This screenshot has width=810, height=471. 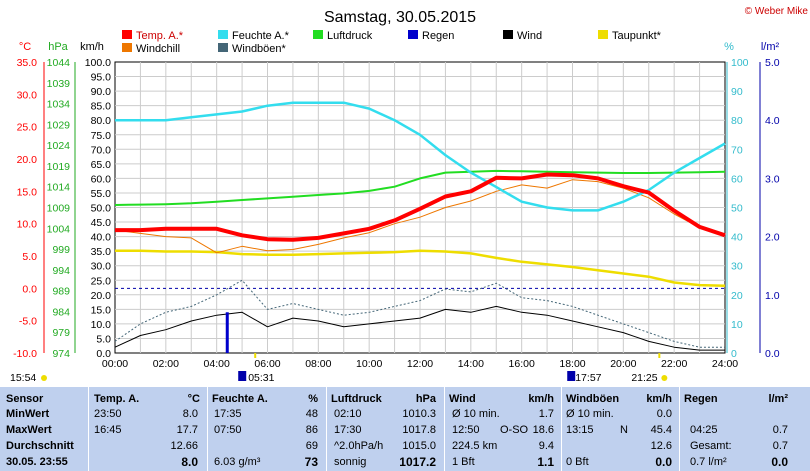 I want to click on table-cell: 17:35, so click(x=228, y=414).